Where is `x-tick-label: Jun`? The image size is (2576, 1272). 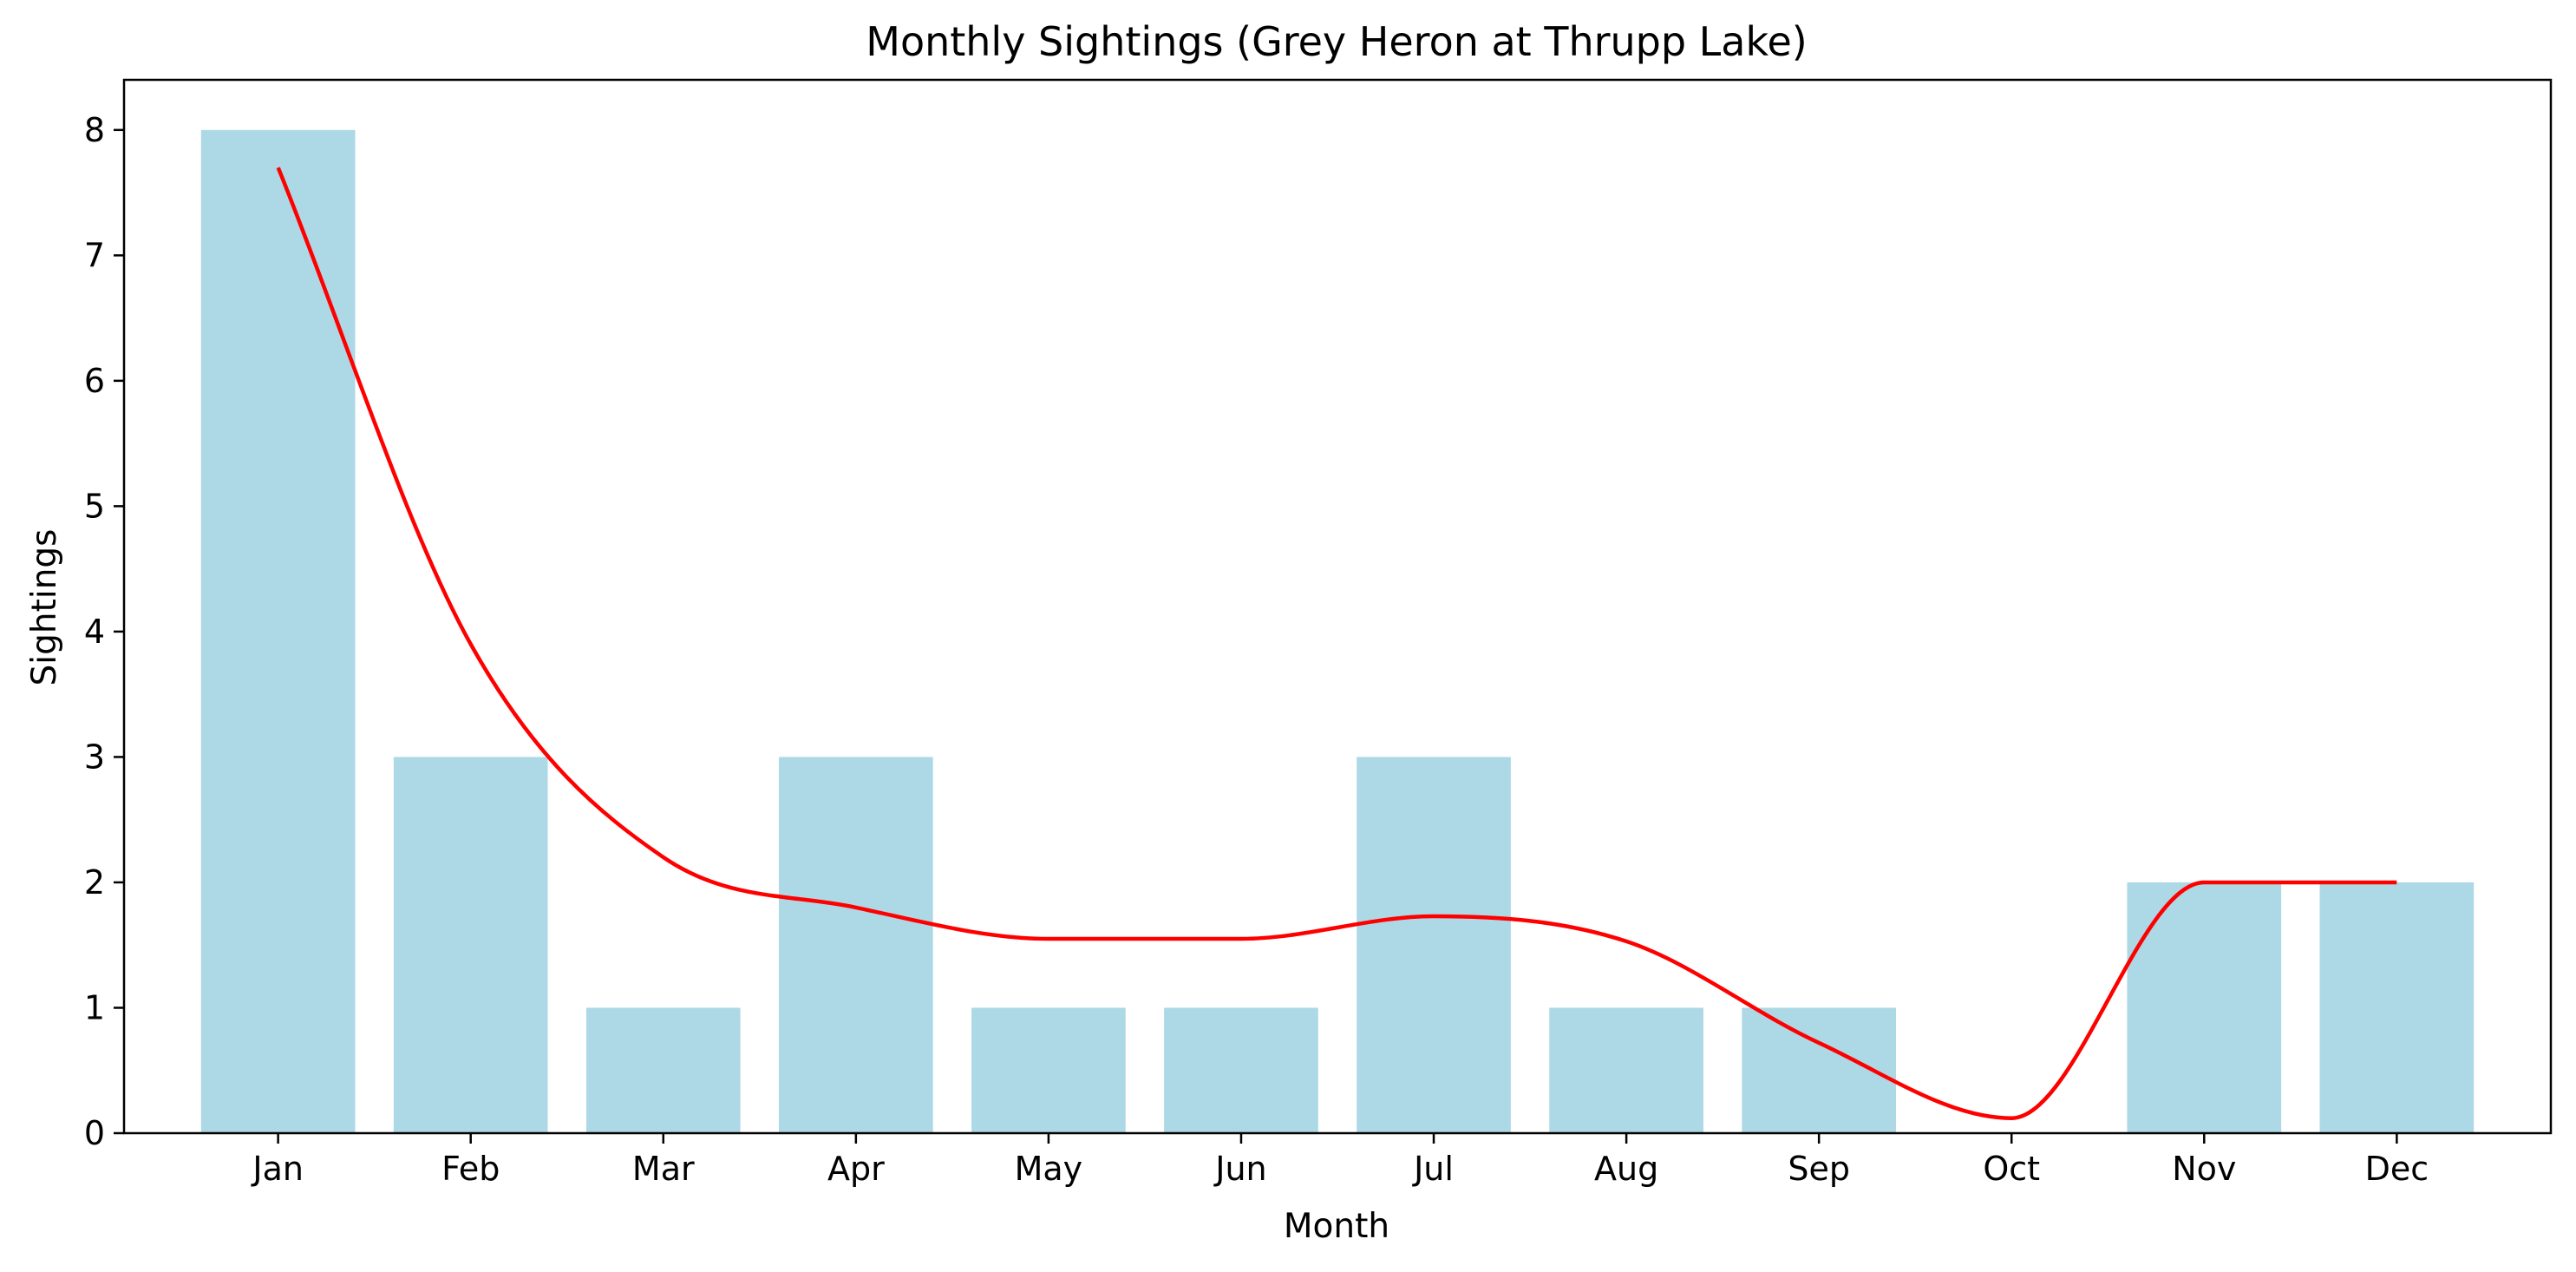
x-tick-label: Jun is located at coordinates (1239, 1169).